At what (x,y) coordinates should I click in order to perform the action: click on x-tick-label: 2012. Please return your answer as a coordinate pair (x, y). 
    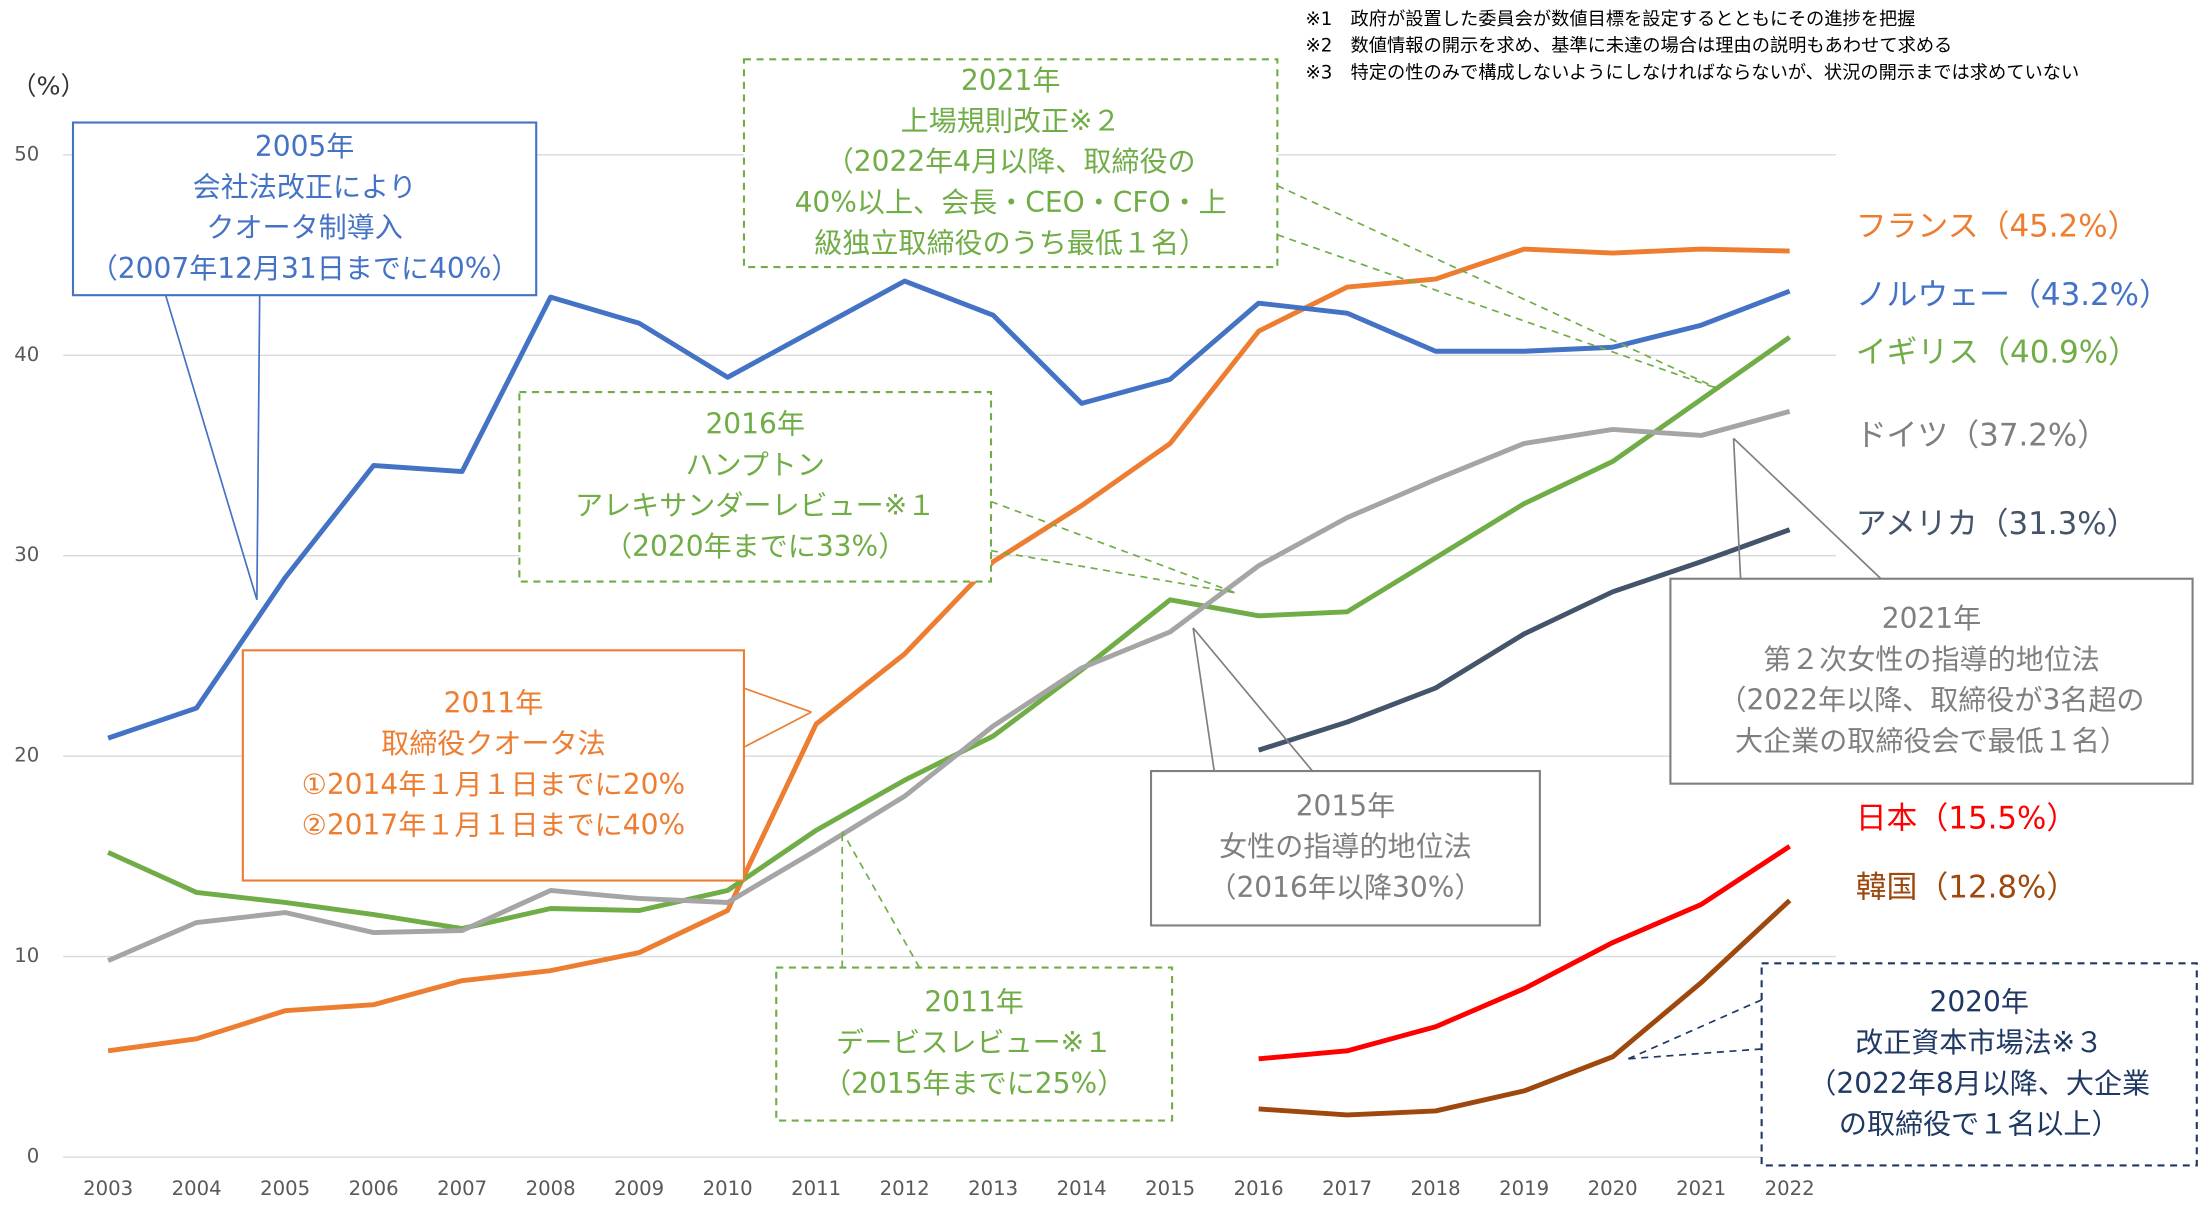
    Looking at the image, I should click on (905, 1188).